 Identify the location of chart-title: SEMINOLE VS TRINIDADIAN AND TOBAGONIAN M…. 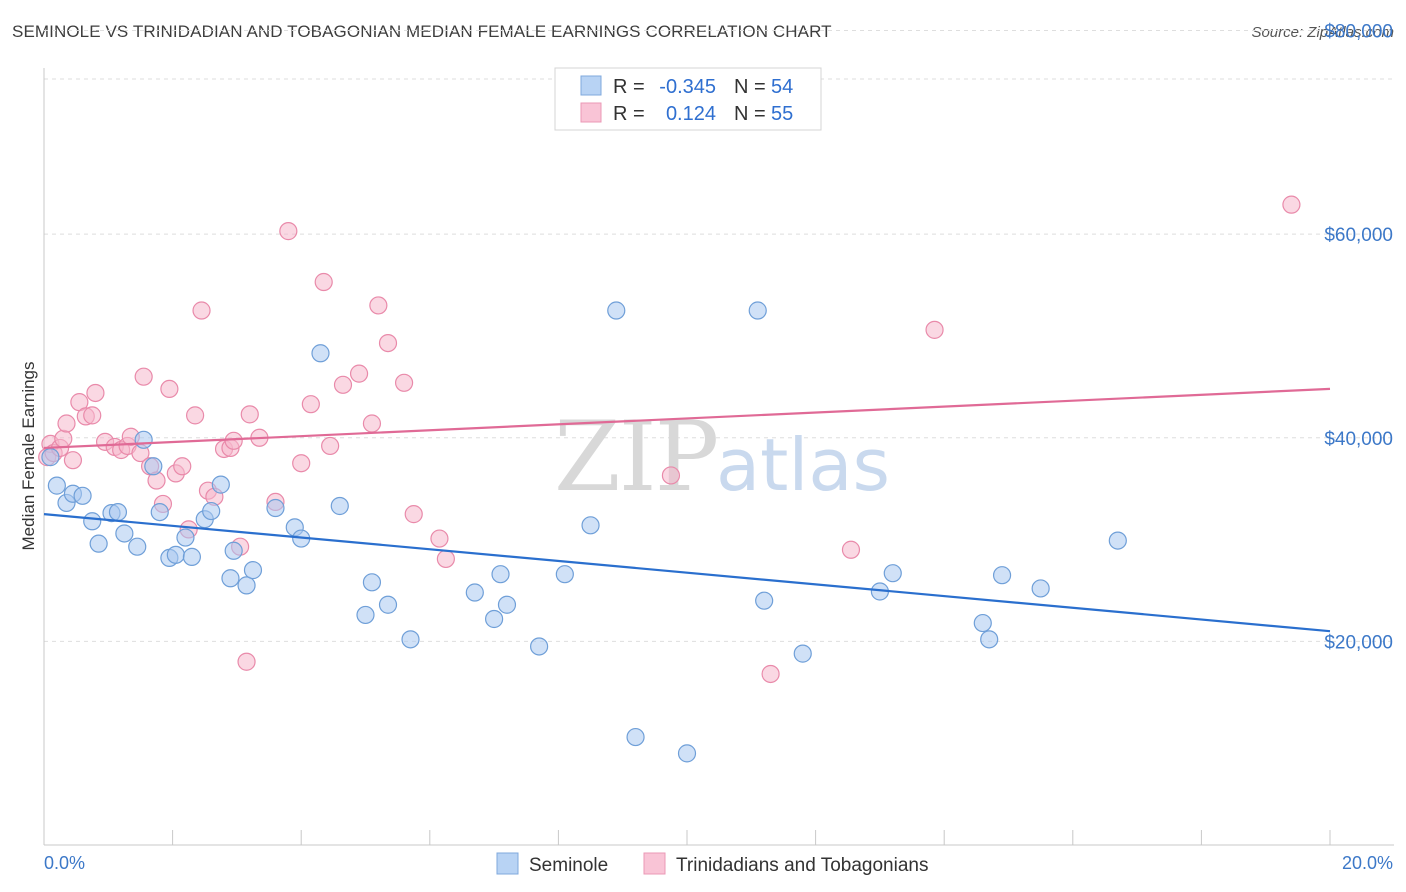
(422, 31).